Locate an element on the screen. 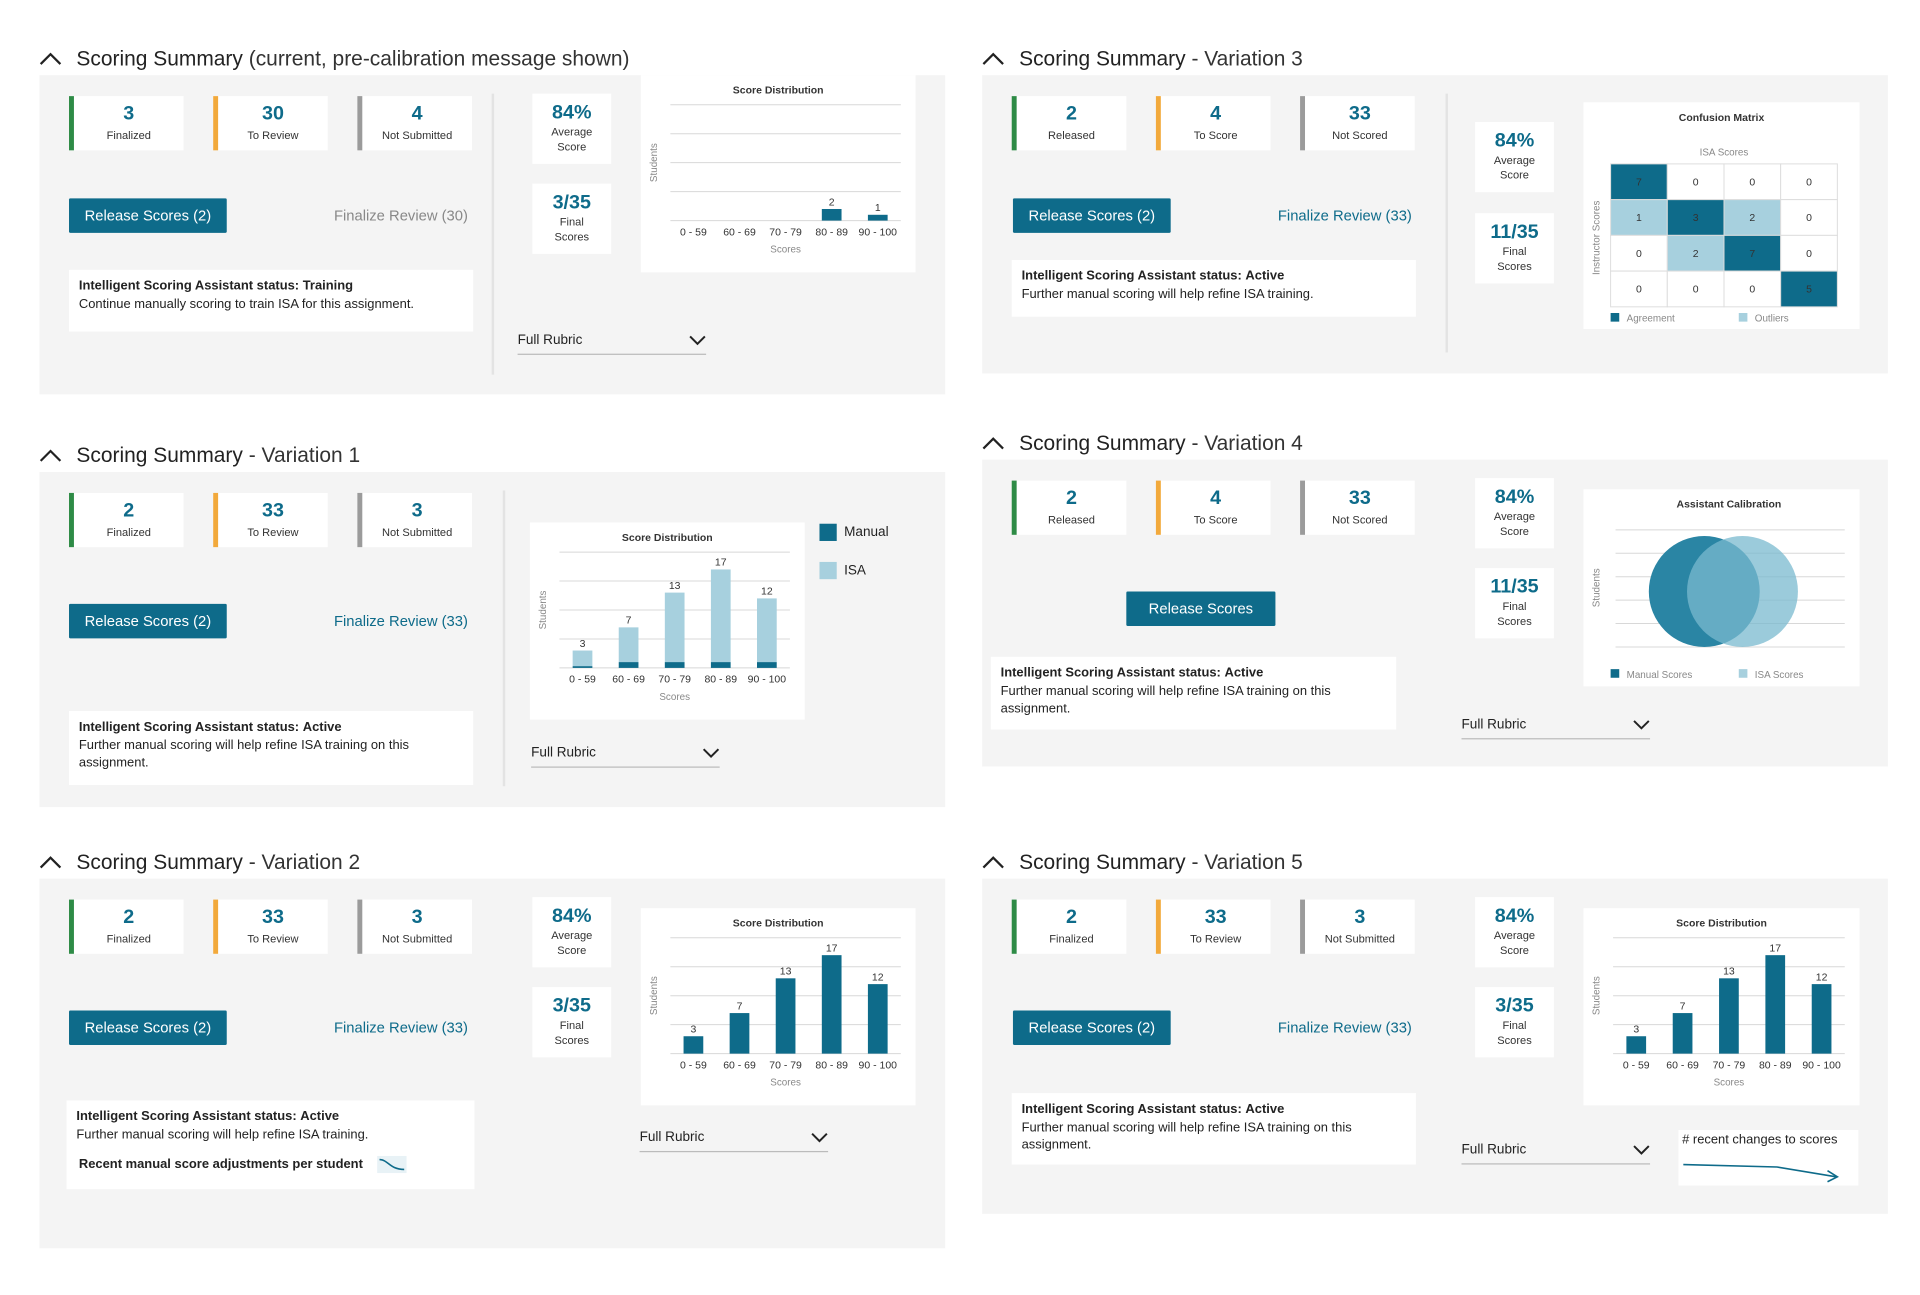 Image resolution: width=1920 pixels, height=1295 pixels. sparkline-icon is located at coordinates (392, 1165).